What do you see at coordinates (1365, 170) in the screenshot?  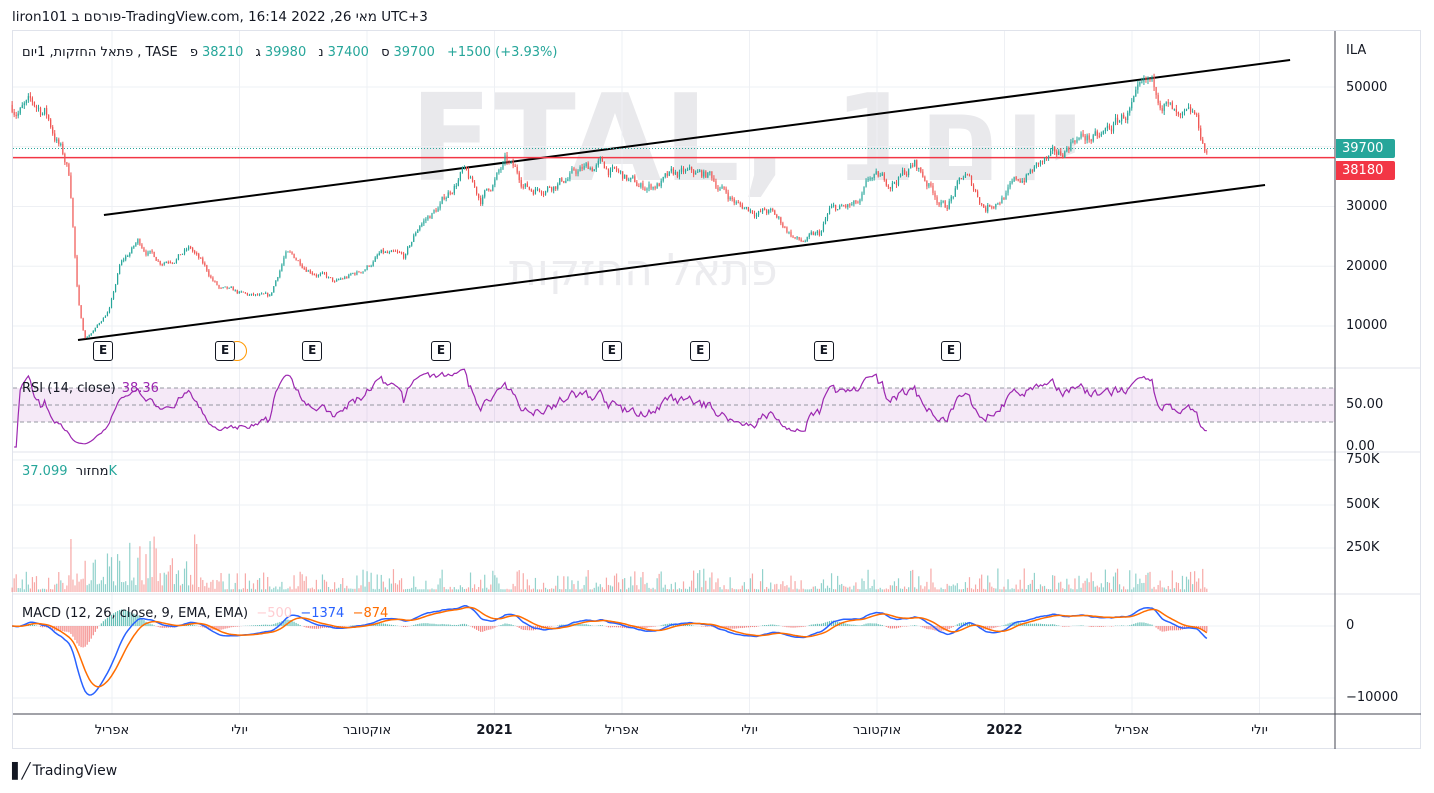 I see `horizontal-line-price-tag: 38180` at bounding box center [1365, 170].